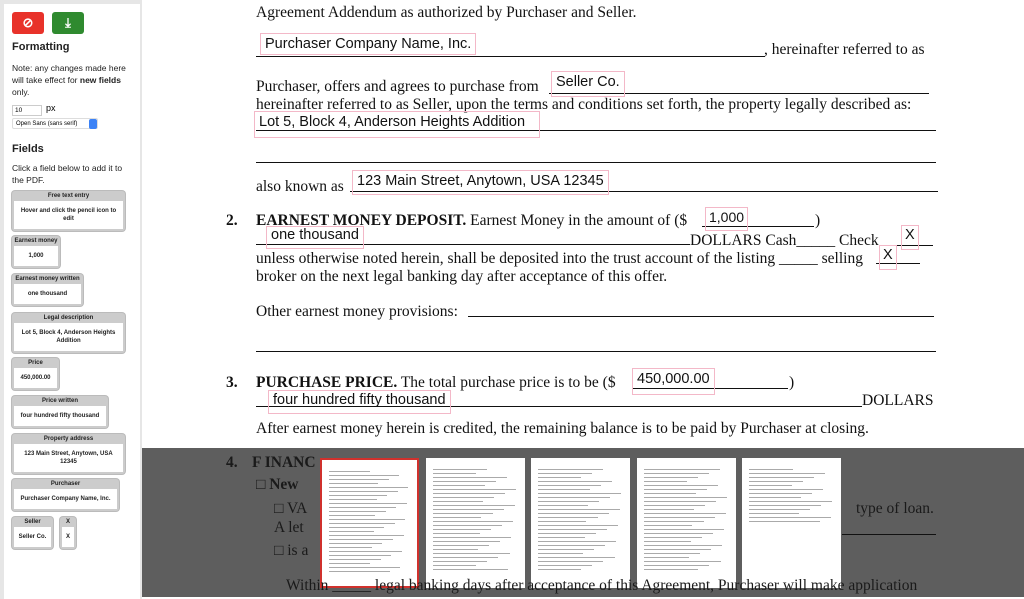  Describe the element at coordinates (59, 401) in the screenshot. I see `card-title: Price written` at that location.